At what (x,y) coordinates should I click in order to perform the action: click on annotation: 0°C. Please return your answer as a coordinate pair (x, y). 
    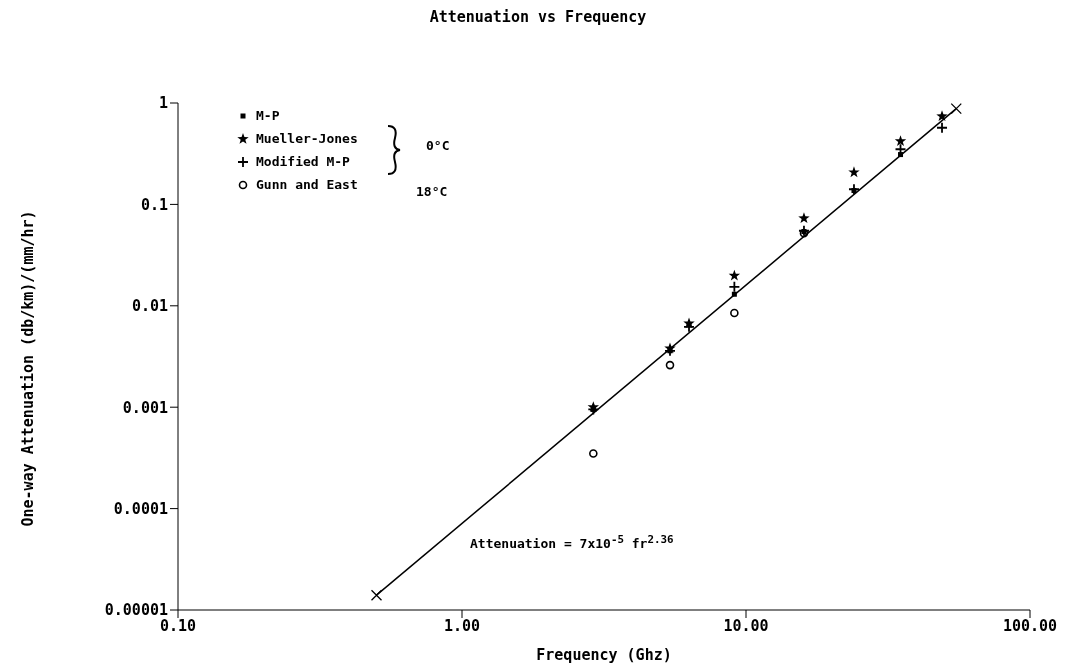
    Looking at the image, I should click on (438, 145).